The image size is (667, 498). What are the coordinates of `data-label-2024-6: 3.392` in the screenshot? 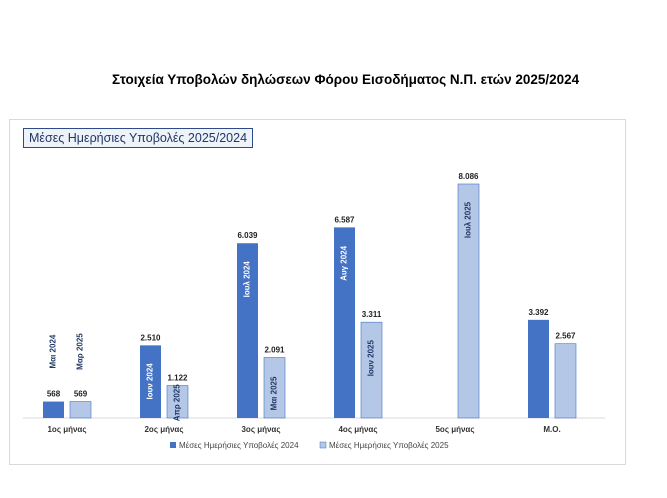 It's located at (538, 312).